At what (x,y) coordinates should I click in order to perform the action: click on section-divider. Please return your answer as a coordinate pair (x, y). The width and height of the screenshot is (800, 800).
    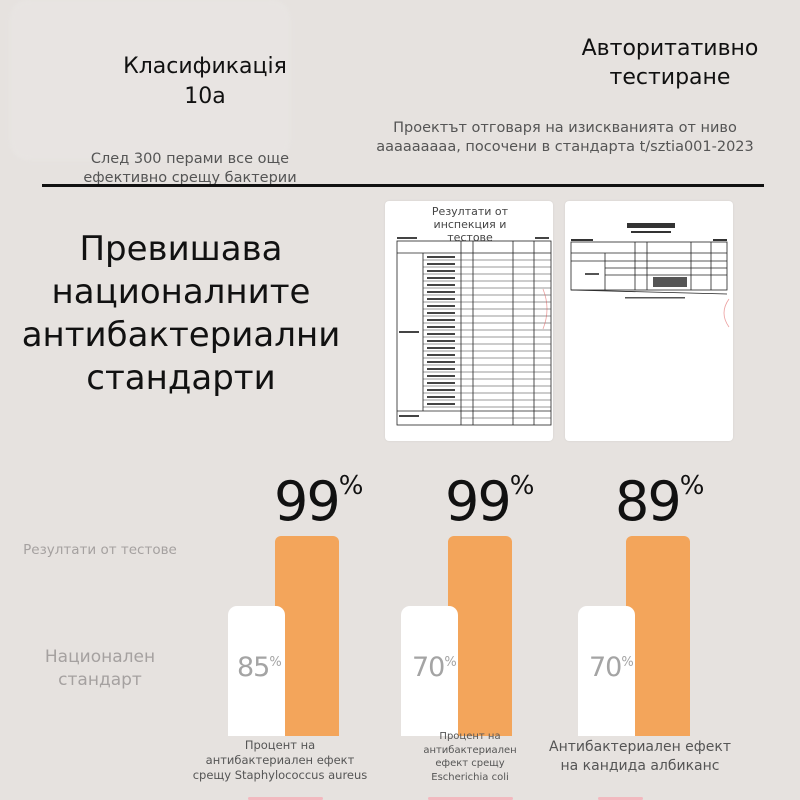
    Looking at the image, I should click on (403, 185).